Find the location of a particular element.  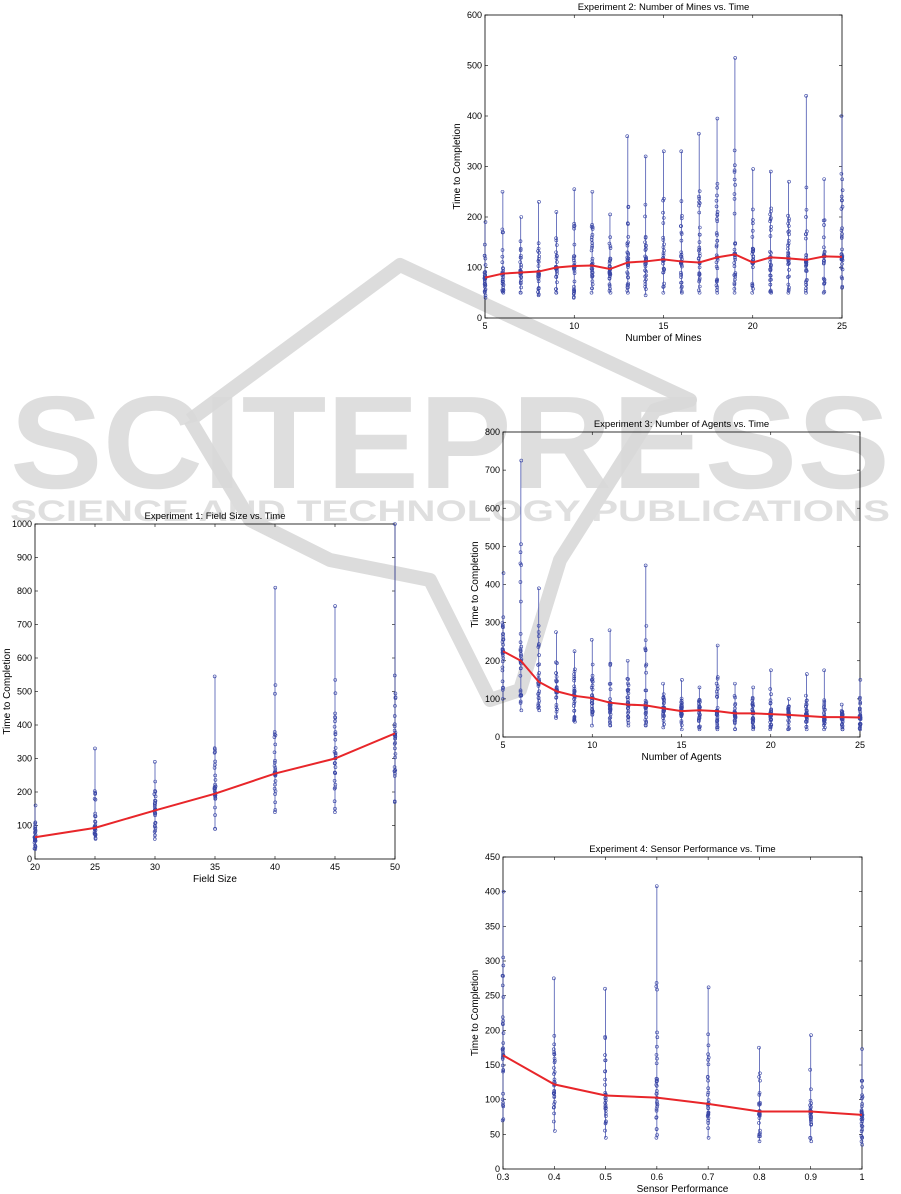

y-tick-label: 600 is located at coordinates (492, 508).